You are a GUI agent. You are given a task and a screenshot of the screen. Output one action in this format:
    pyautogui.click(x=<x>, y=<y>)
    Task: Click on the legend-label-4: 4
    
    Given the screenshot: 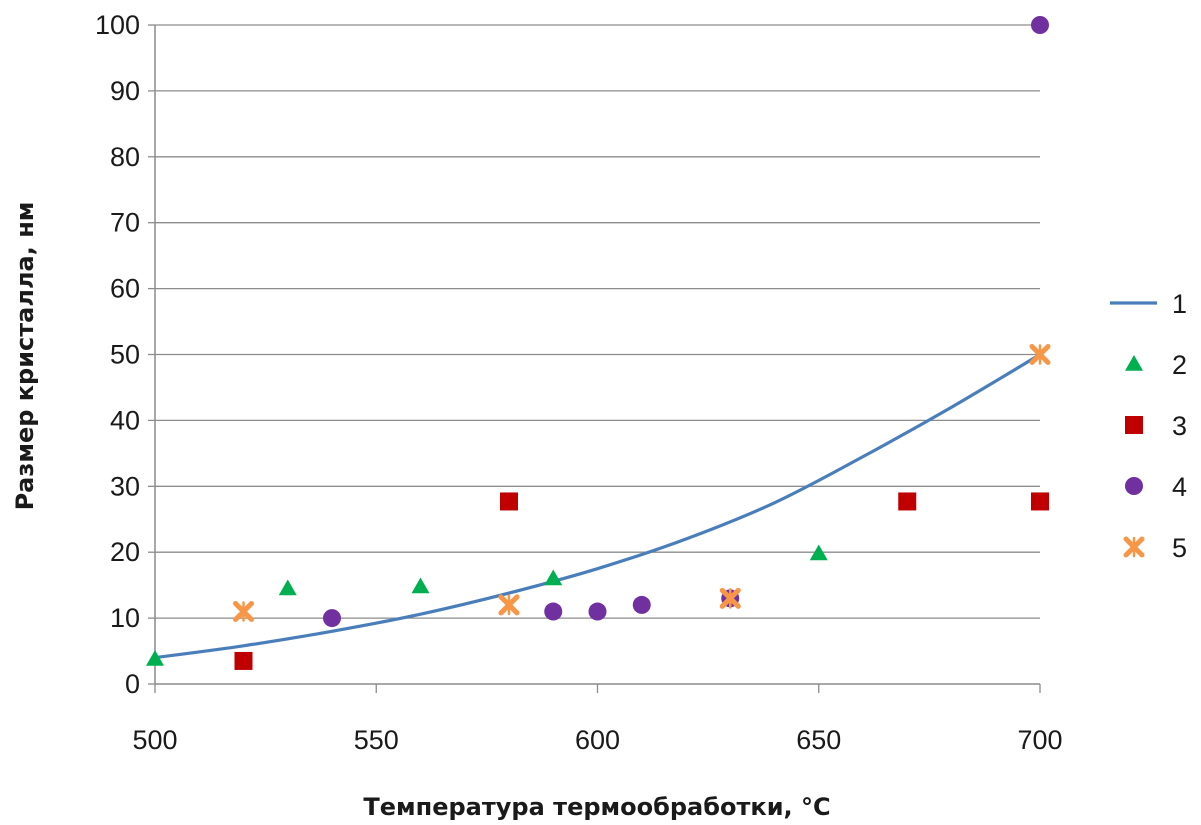 What is the action you would take?
    pyautogui.click(x=1179, y=487)
    